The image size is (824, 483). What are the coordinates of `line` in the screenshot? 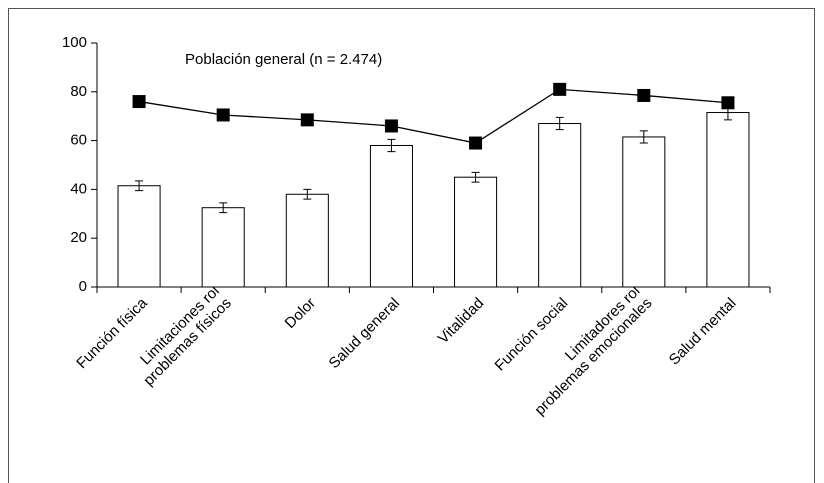 It's located at (433, 116).